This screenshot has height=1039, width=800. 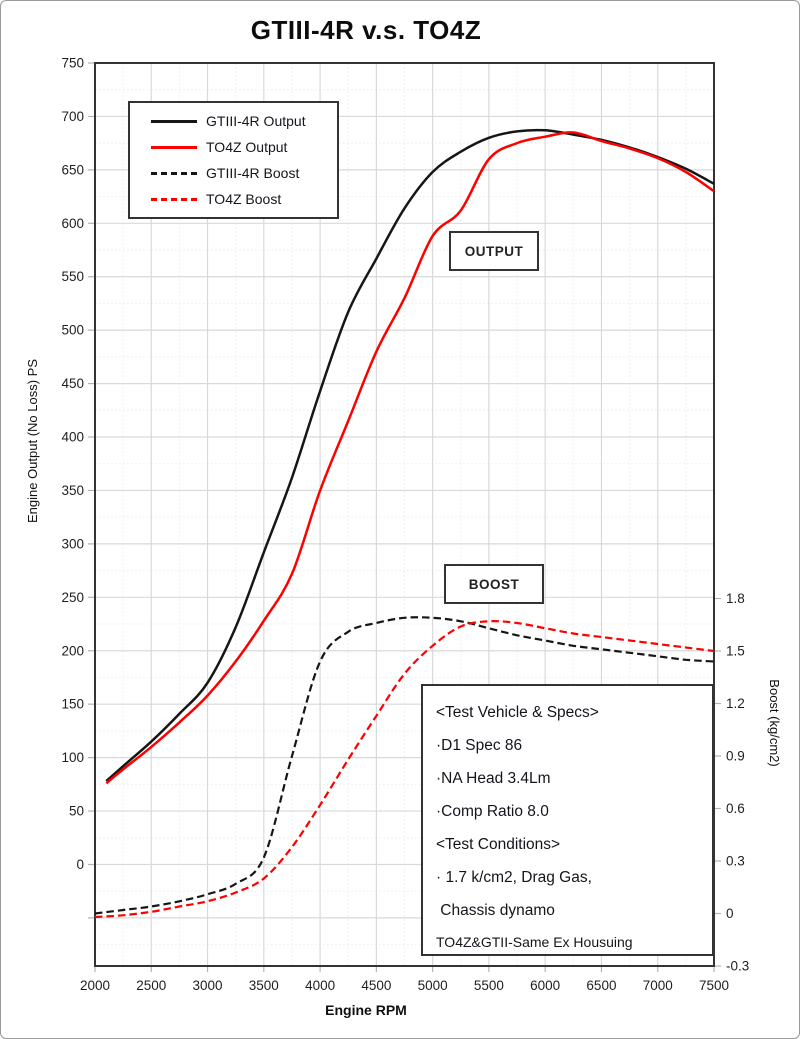 I want to click on right-tick-label: 1.5, so click(x=735, y=651).